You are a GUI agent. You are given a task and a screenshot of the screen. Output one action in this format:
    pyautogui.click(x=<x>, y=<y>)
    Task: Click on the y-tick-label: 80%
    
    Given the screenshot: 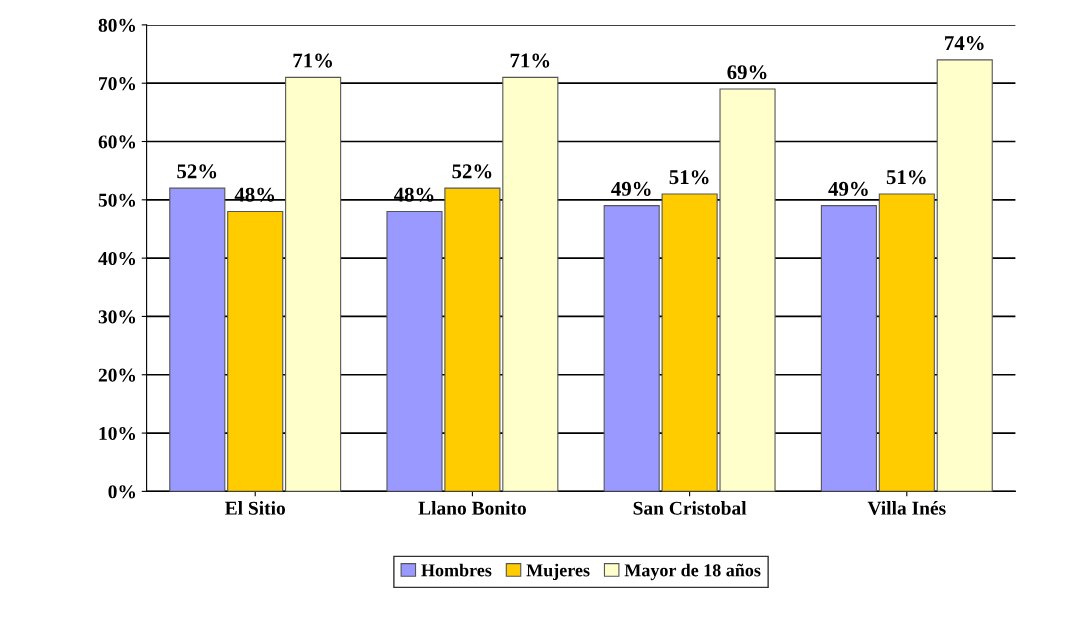 What is the action you would take?
    pyautogui.click(x=117, y=25)
    